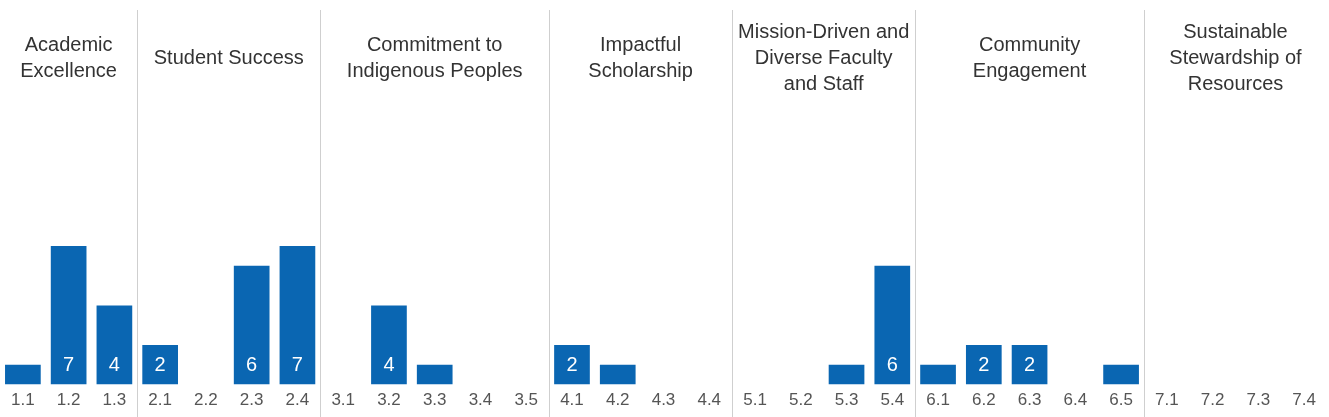  What do you see at coordinates (1121, 400) in the screenshot?
I see `x-tick-label: 6.5` at bounding box center [1121, 400].